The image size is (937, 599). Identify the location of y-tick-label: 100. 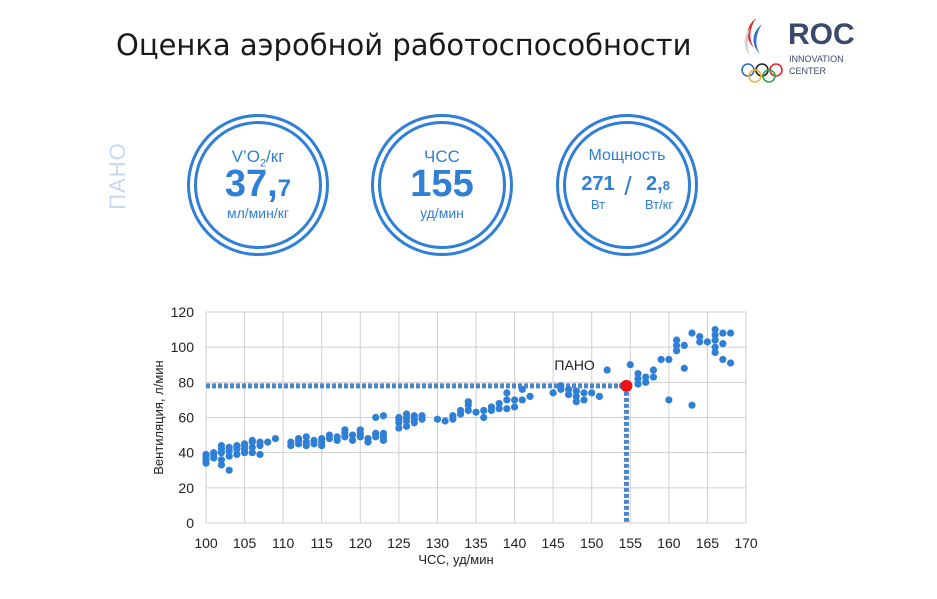
(183, 347).